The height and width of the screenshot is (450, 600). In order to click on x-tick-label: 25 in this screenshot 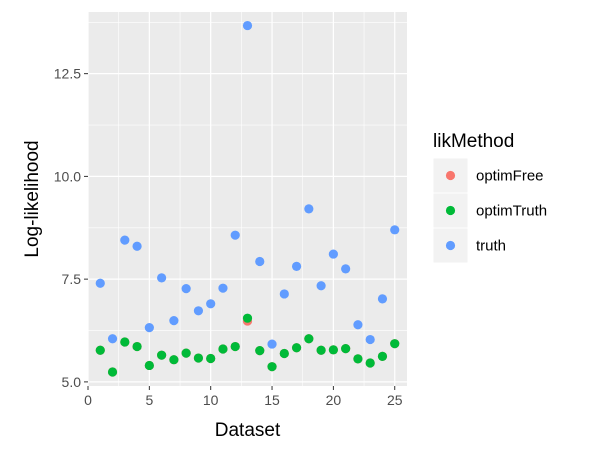, I will do `click(395, 400)`.